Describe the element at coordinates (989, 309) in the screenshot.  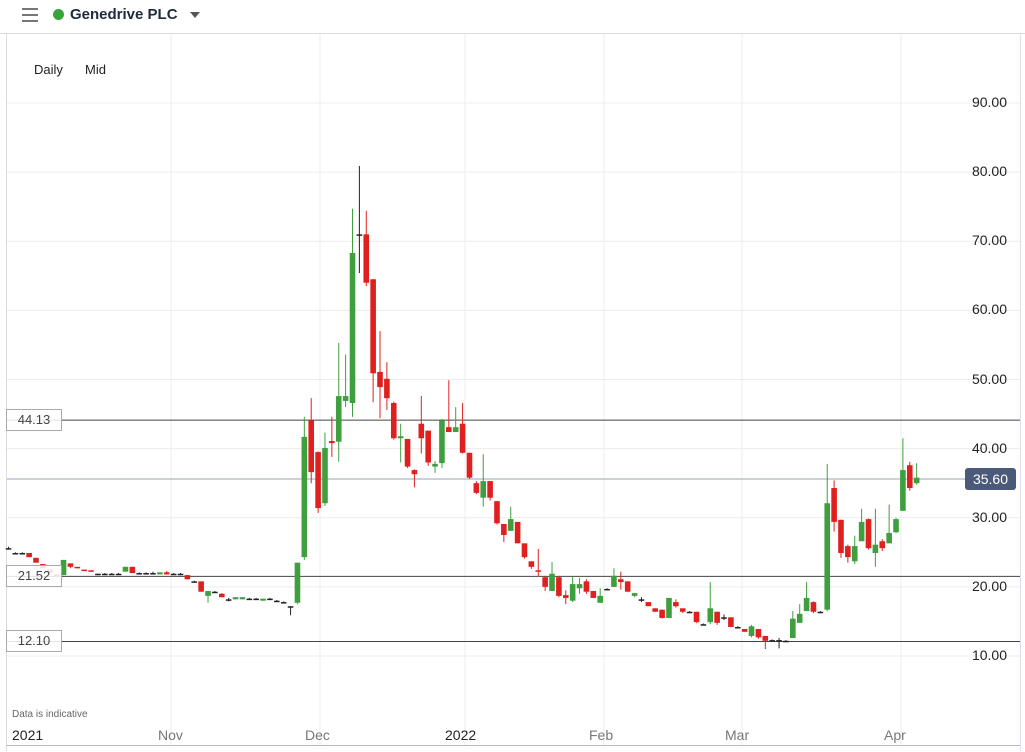
I see `y-tick-label: 60.00` at that location.